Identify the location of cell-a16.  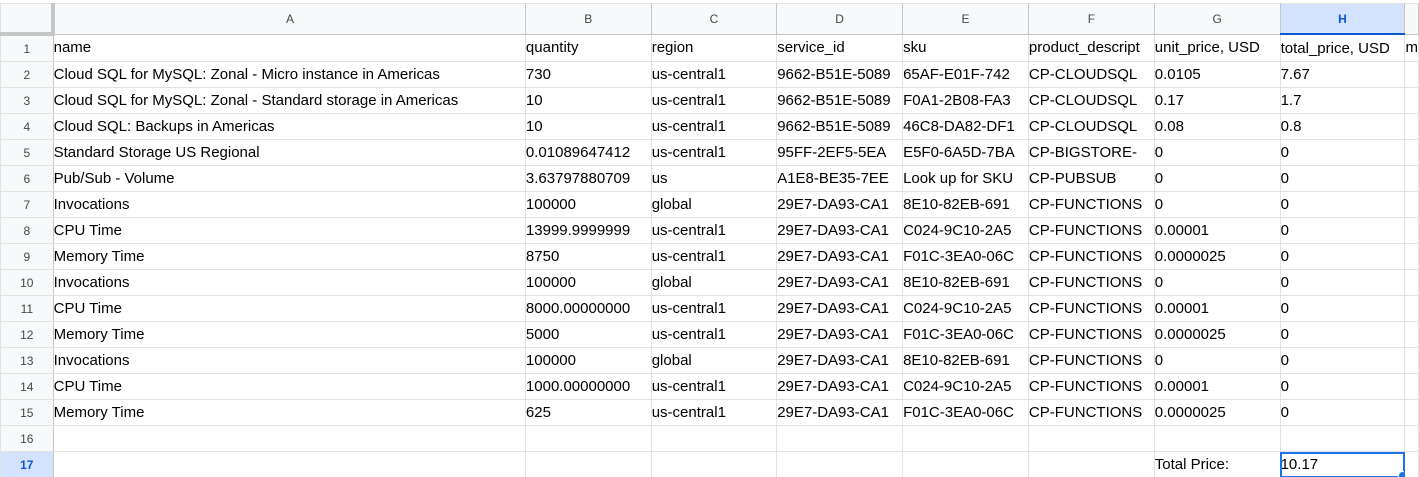
(289, 438).